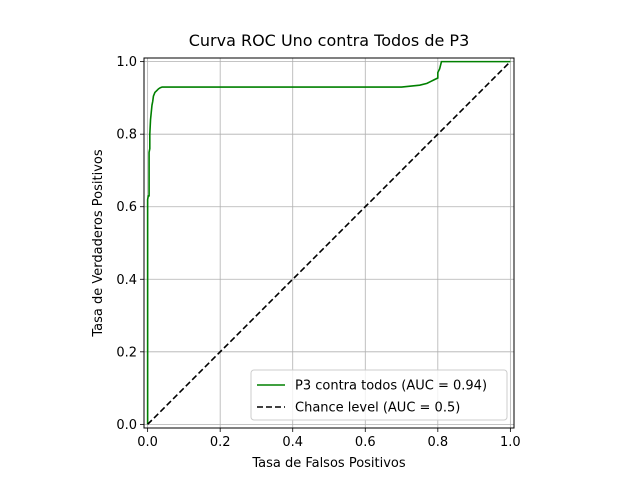  Describe the element at coordinates (220, 442) in the screenshot. I see `x-tick-label: 0.2` at that location.